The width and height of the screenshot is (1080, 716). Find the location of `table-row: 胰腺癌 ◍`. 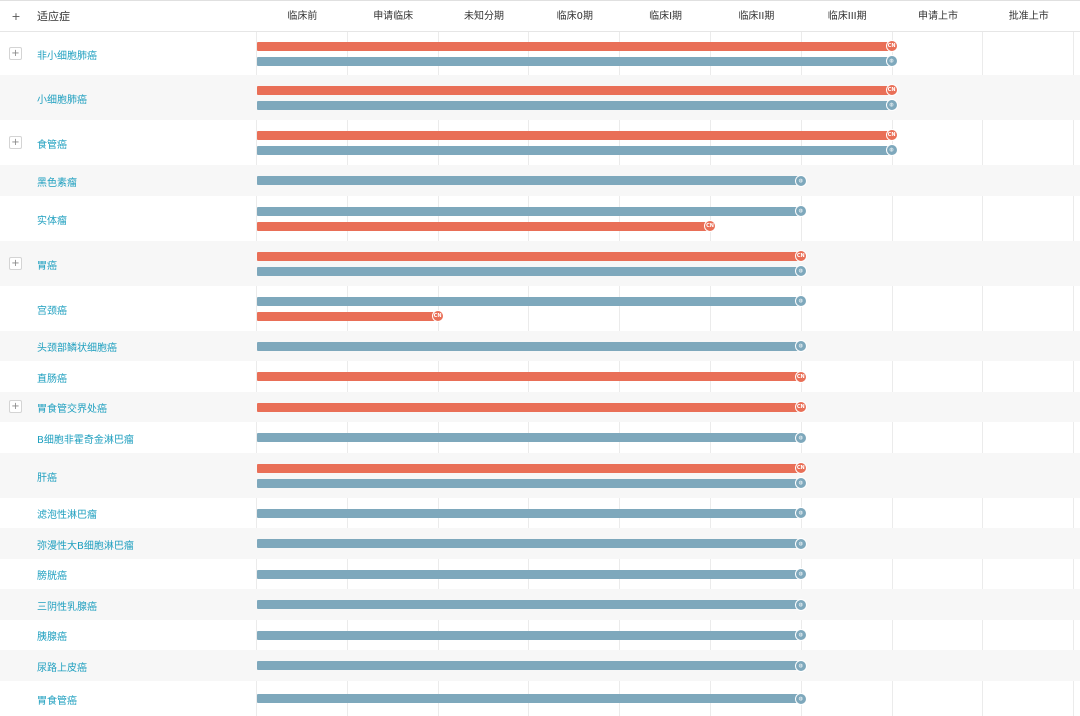

table-row: 胰腺癌 ◍ is located at coordinates (540, 635).